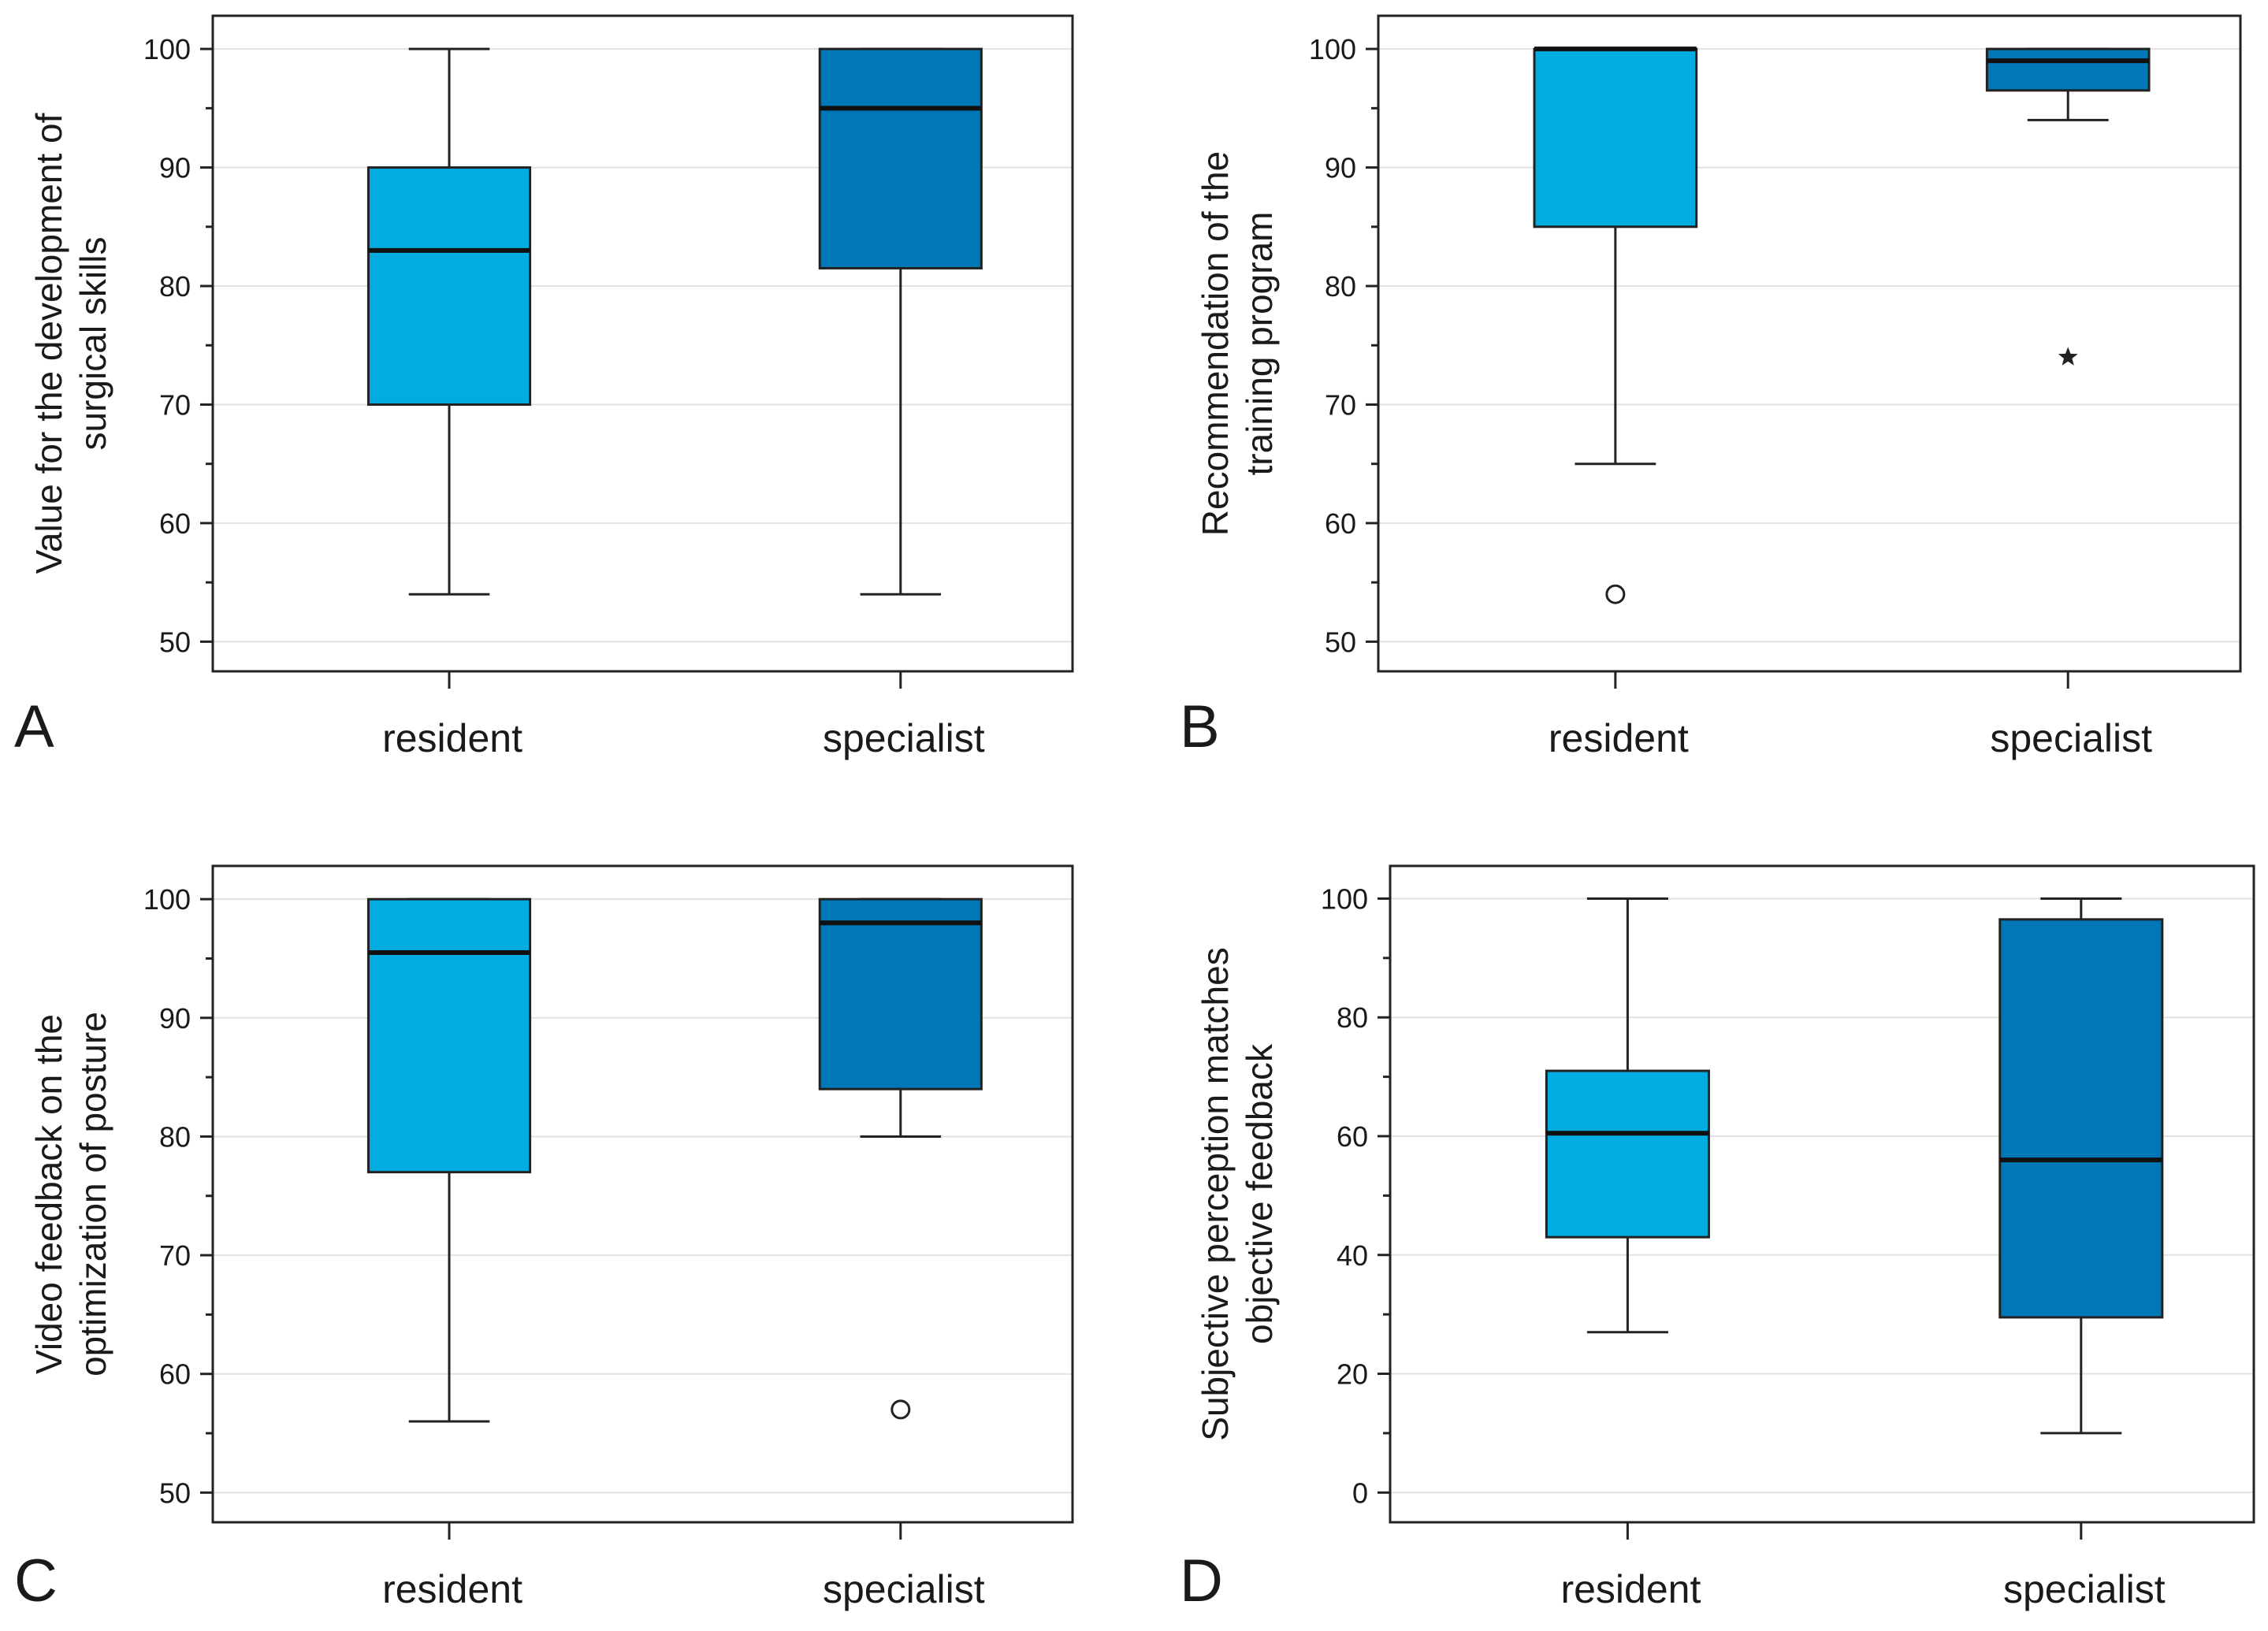 This screenshot has width=2268, height=1631. Describe the element at coordinates (1237, 343) in the screenshot. I see `y-axis-title: Recommendation of thetraining program` at that location.